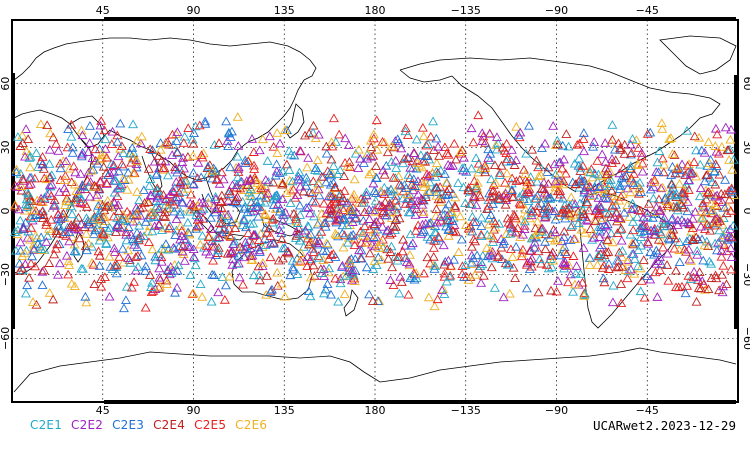  What do you see at coordinates (698, 55) in the screenshot?
I see `coastline-greenland` at bounding box center [698, 55].